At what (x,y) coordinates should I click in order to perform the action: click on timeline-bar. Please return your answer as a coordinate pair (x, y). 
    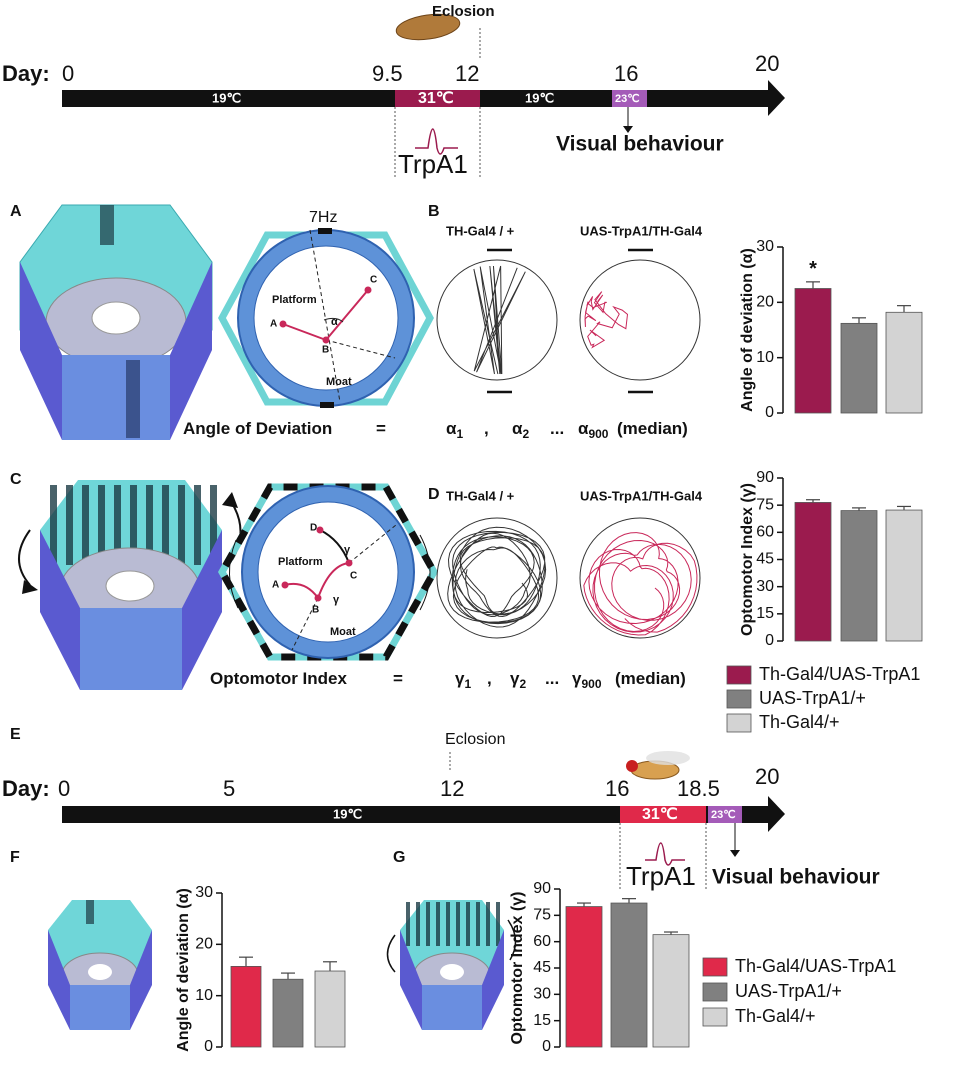
    Looking at the image, I should click on (417, 814).